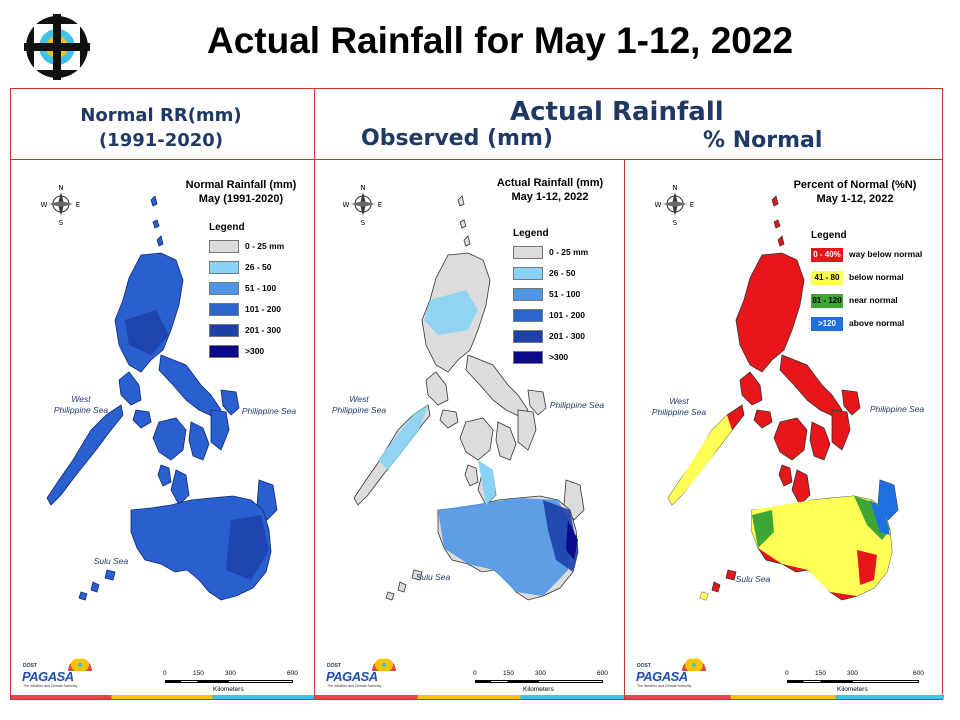  What do you see at coordinates (876, 277) in the screenshot?
I see `legend-label: below normal` at bounding box center [876, 277].